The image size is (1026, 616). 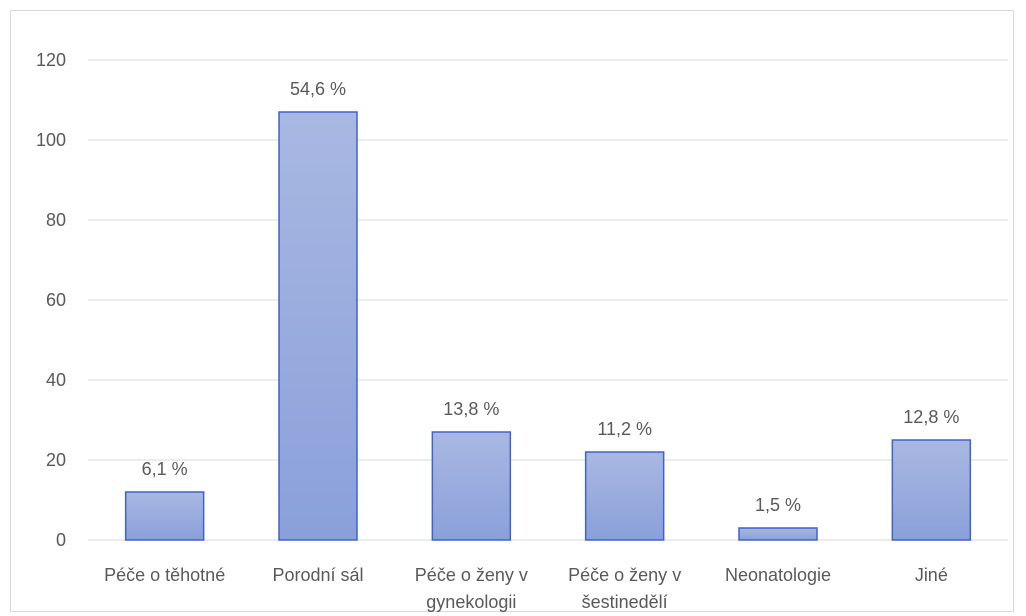 What do you see at coordinates (56, 300) in the screenshot?
I see `y-tick-label: 60` at bounding box center [56, 300].